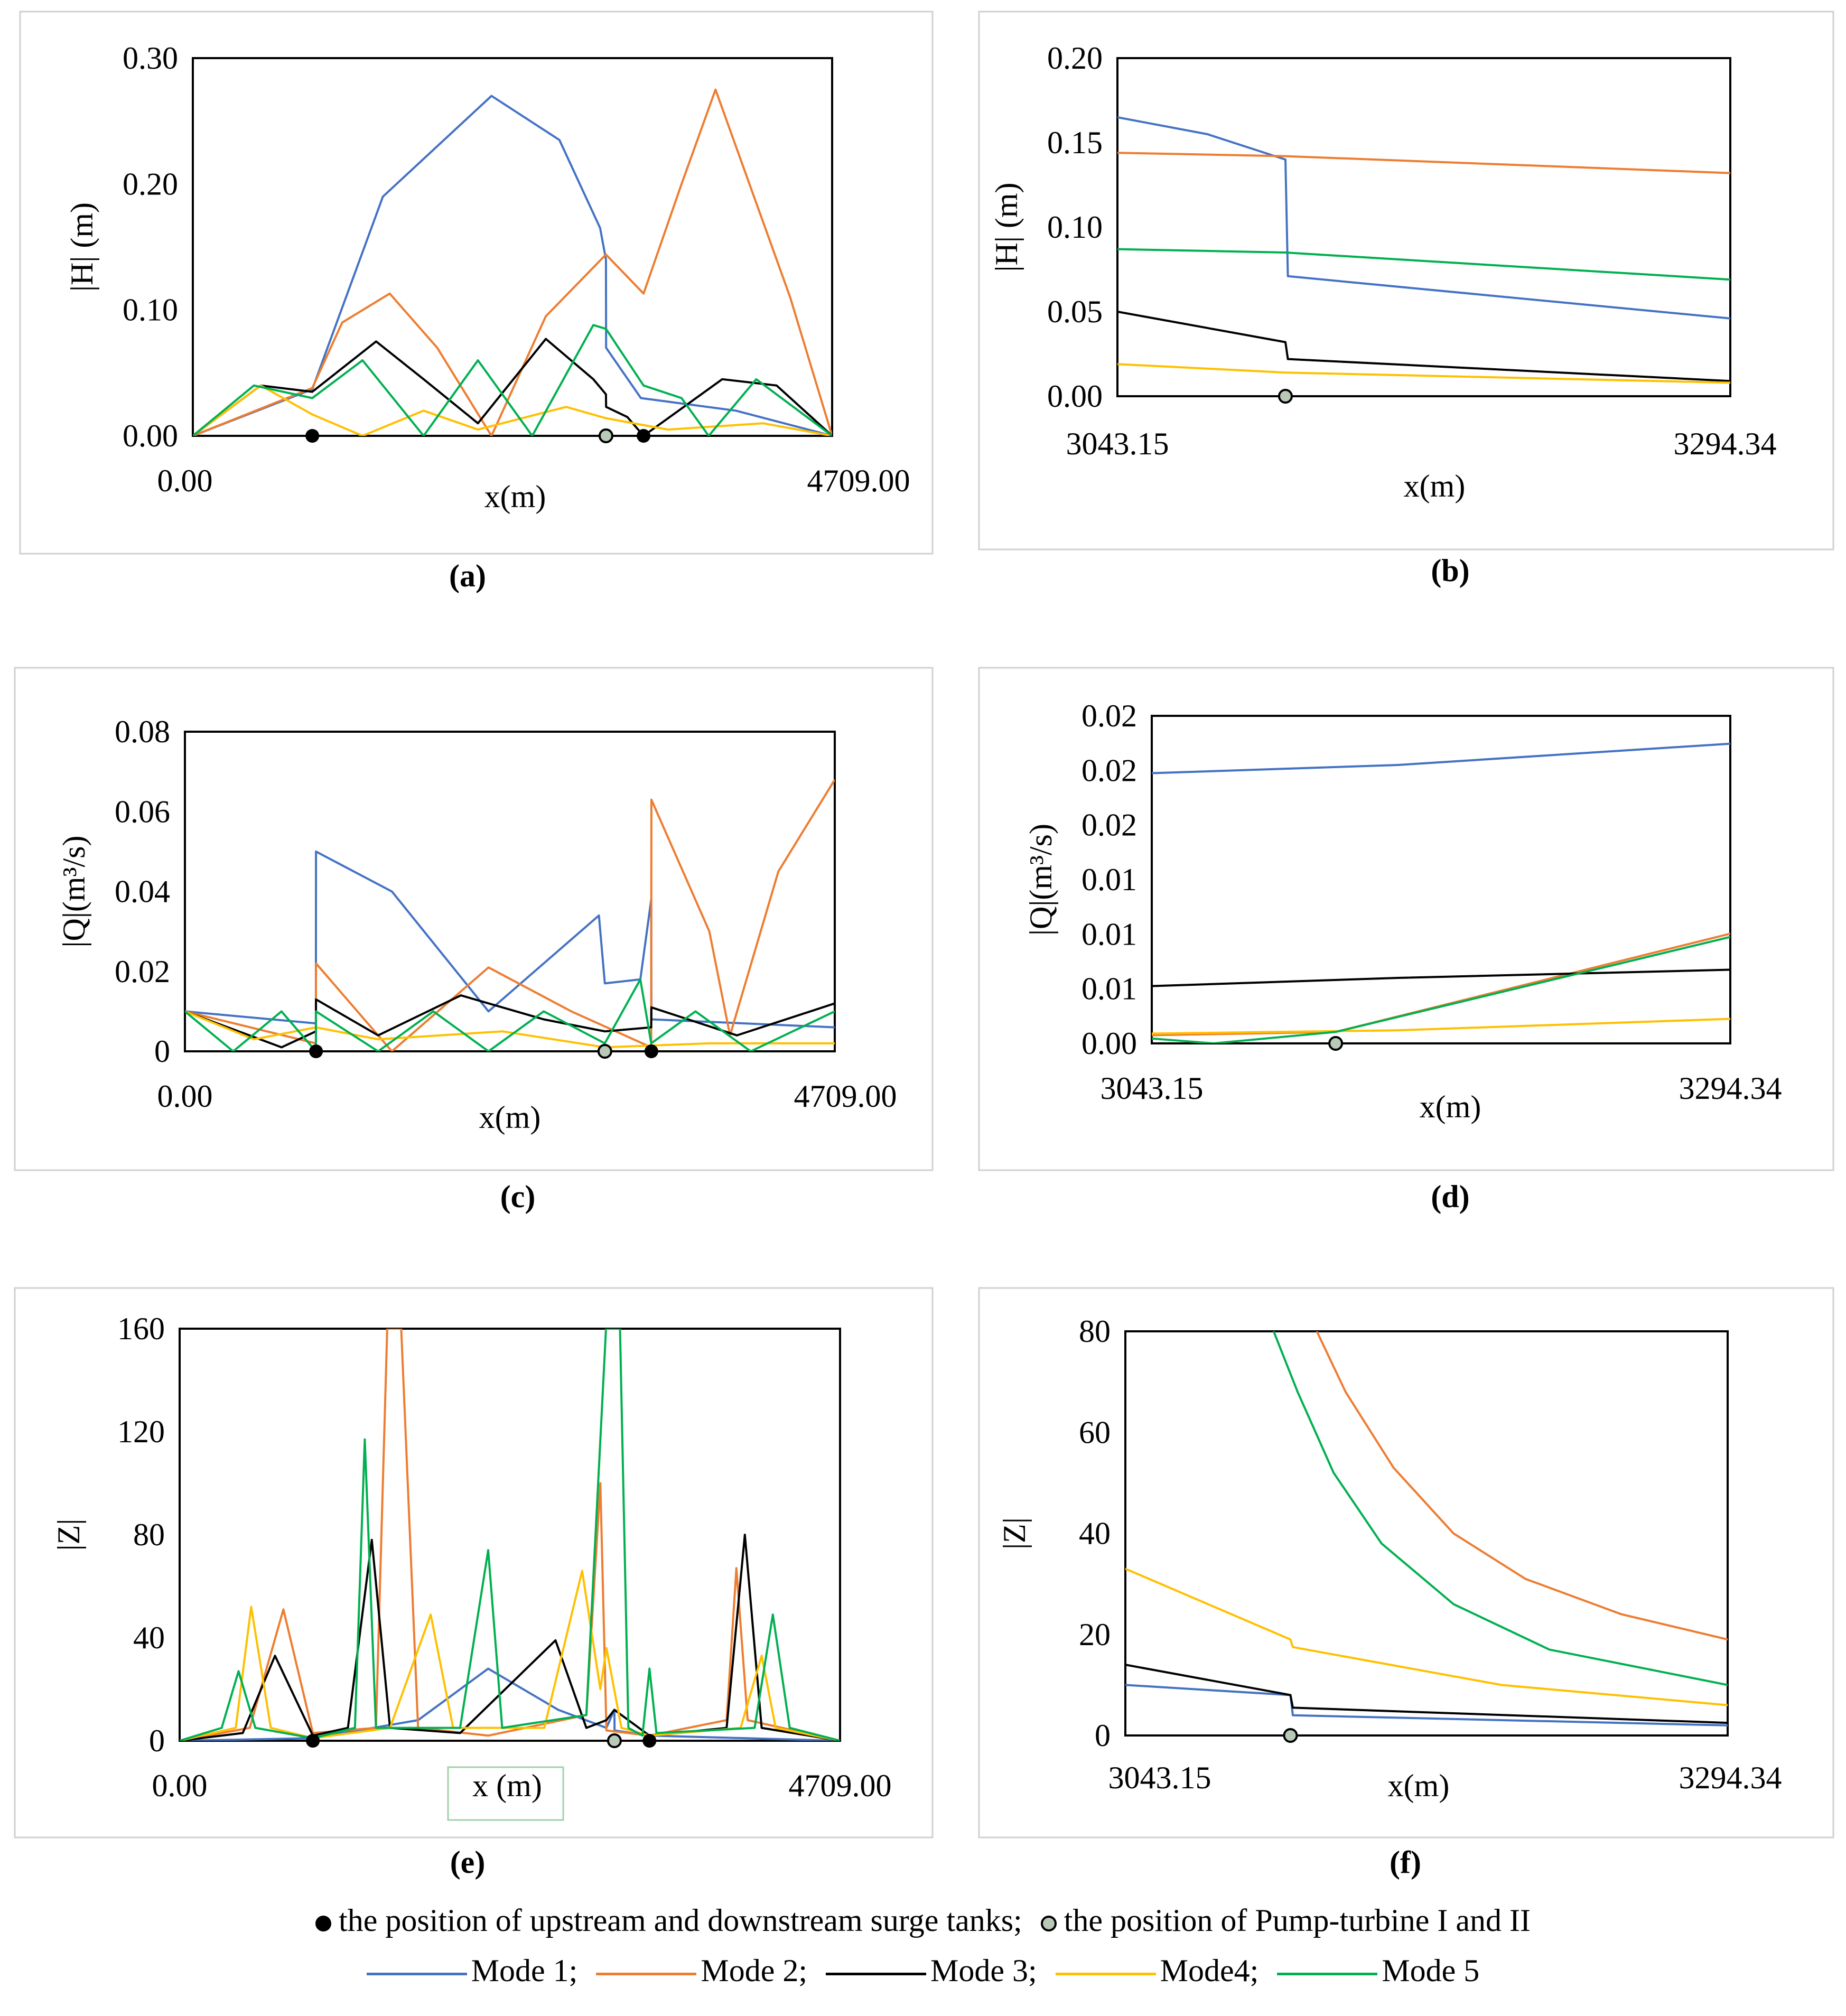  Describe the element at coordinates (1015, 1533) in the screenshot. I see `panel-f-y-axis-label: |Z|` at that location.